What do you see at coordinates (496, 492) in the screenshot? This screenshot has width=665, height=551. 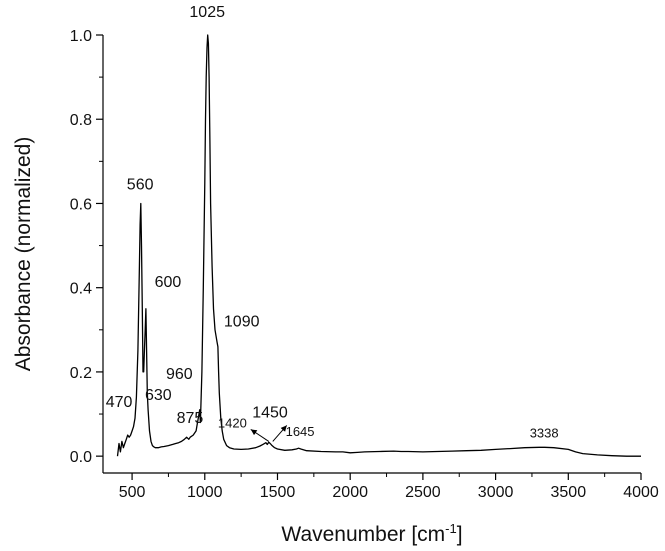 I see `x-tick-label: 3000` at bounding box center [496, 492].